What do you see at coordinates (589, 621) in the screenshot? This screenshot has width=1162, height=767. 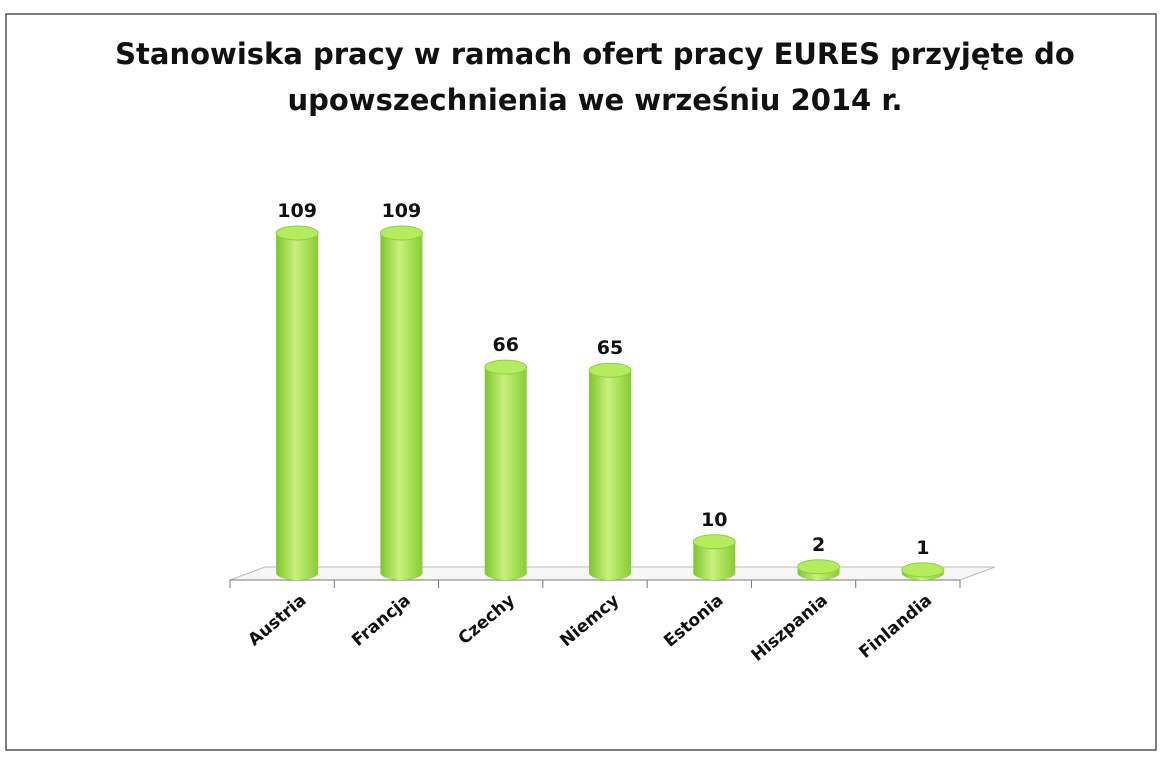 I see `x-tick-label: Niemcy` at bounding box center [589, 621].